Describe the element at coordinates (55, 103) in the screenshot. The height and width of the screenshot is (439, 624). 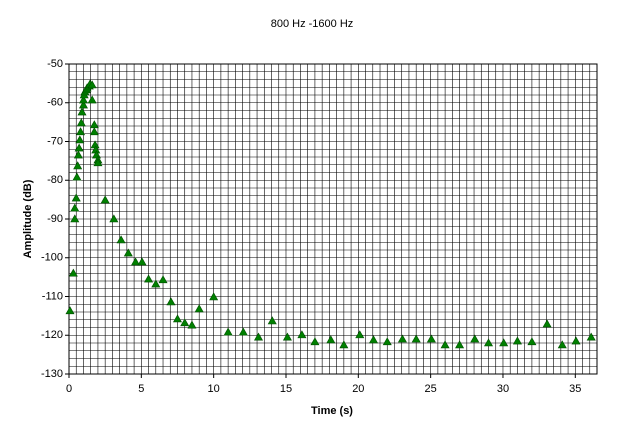
I see `y-tick-label: -60` at that location.